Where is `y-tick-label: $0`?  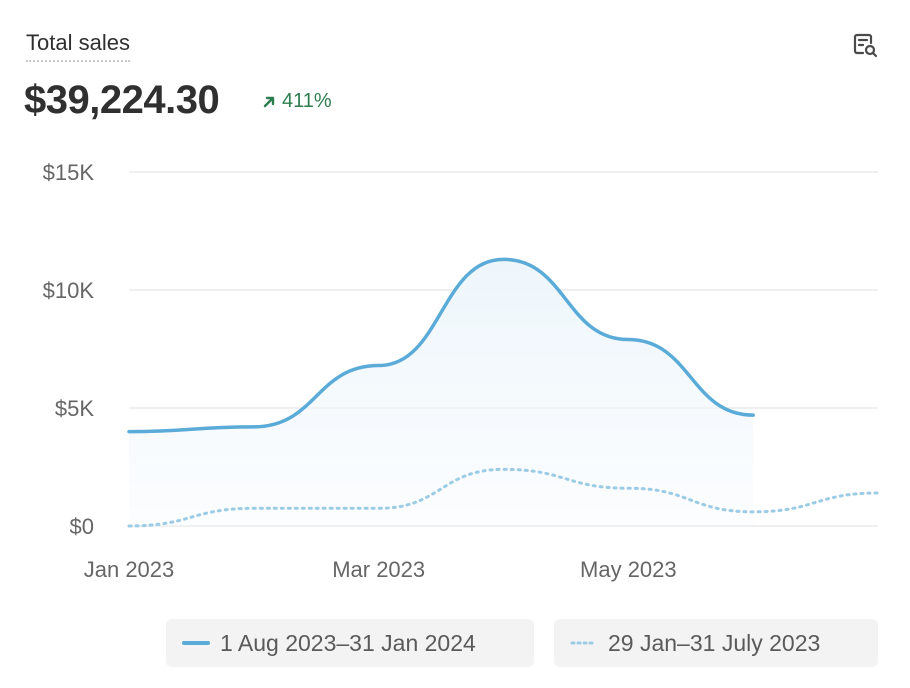 y-tick-label: $0 is located at coordinates (82, 526).